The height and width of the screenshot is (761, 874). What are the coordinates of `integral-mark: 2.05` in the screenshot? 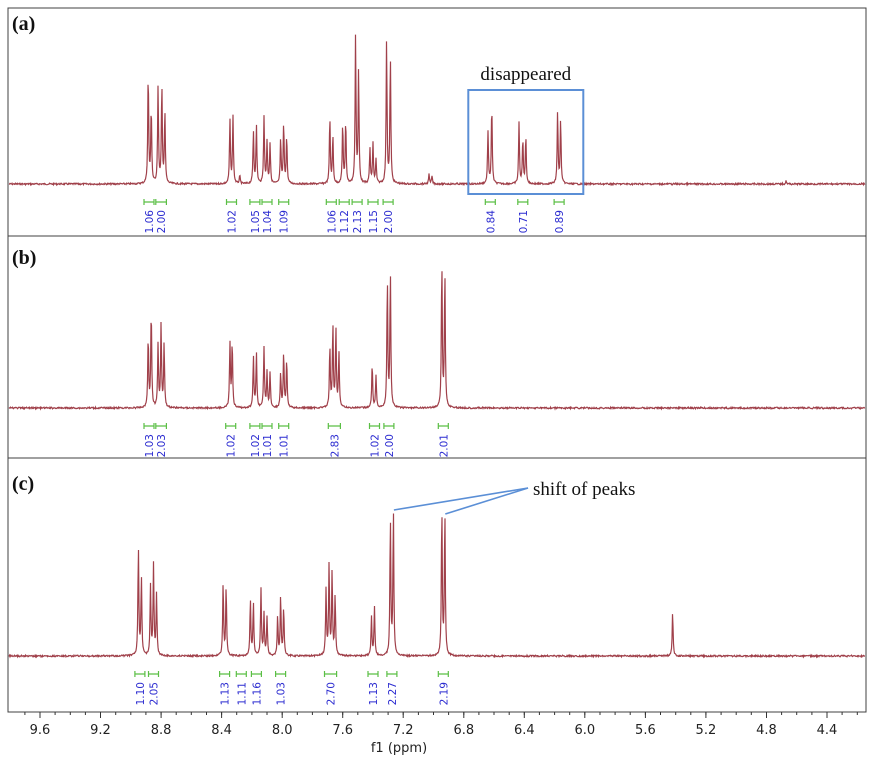 It's located at (154, 688).